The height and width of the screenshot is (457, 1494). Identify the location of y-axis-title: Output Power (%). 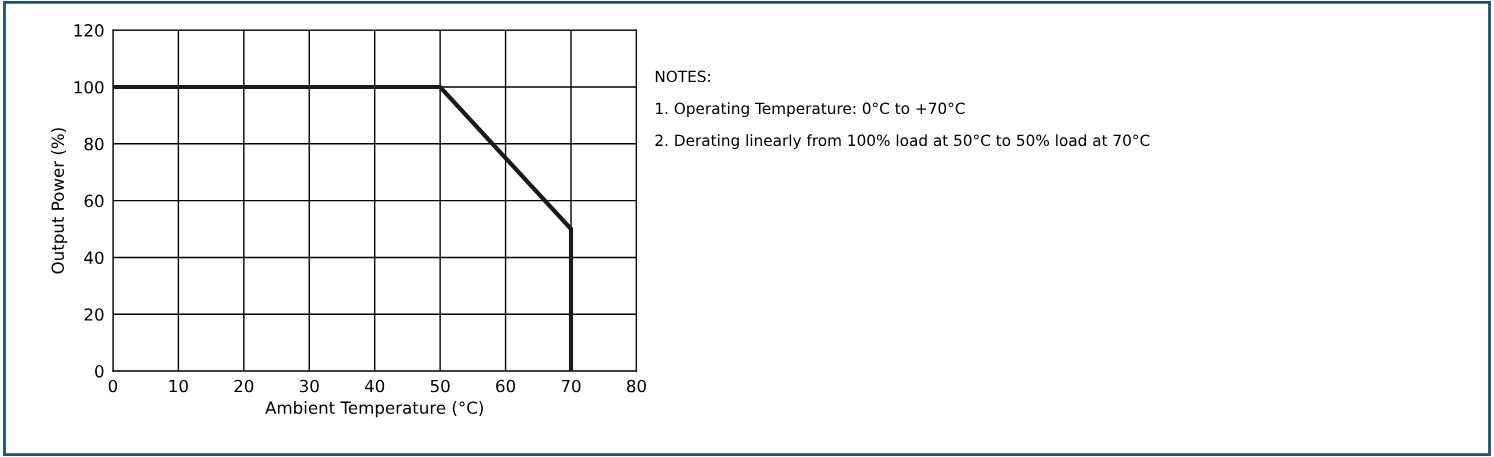
(59, 201).